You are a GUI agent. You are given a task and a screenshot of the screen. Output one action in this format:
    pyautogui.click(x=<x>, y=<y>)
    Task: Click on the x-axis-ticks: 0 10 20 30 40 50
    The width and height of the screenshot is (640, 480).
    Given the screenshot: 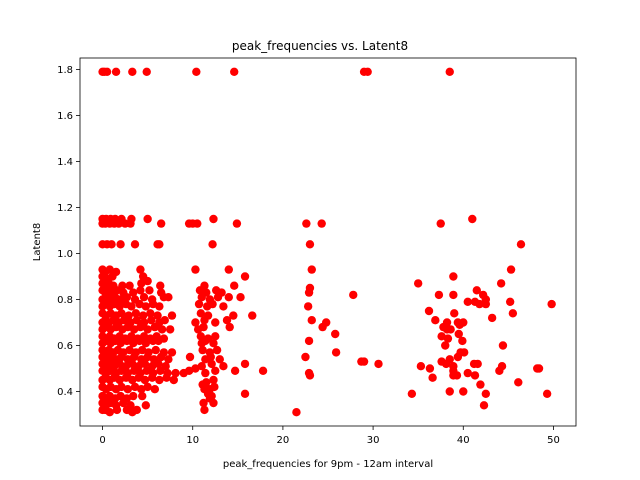 What is the action you would take?
    pyautogui.click(x=329, y=436)
    